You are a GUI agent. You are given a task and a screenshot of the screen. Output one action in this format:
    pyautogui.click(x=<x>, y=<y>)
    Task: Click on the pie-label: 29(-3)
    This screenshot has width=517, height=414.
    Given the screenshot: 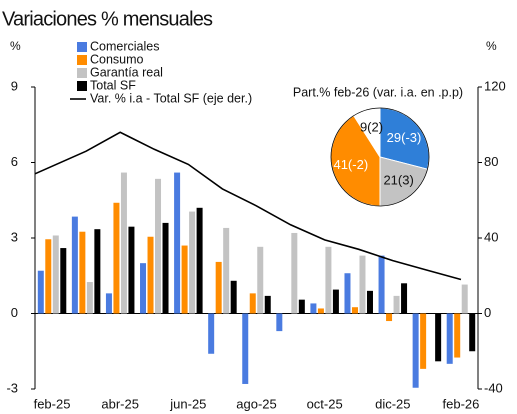 What is the action you would take?
    pyautogui.click(x=404, y=137)
    